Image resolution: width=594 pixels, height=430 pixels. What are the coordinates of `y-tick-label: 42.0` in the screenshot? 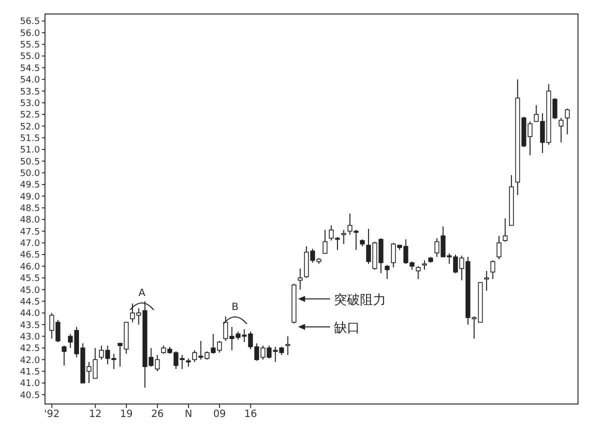 It's located at (30, 361).